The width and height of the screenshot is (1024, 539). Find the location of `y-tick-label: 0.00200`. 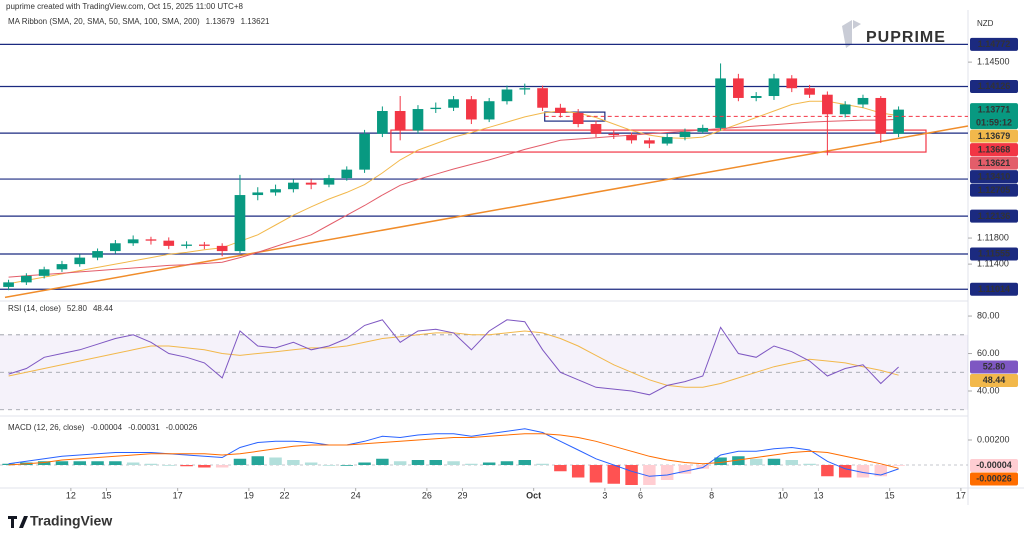

y-tick-label: 0.00200 is located at coordinates (993, 439).